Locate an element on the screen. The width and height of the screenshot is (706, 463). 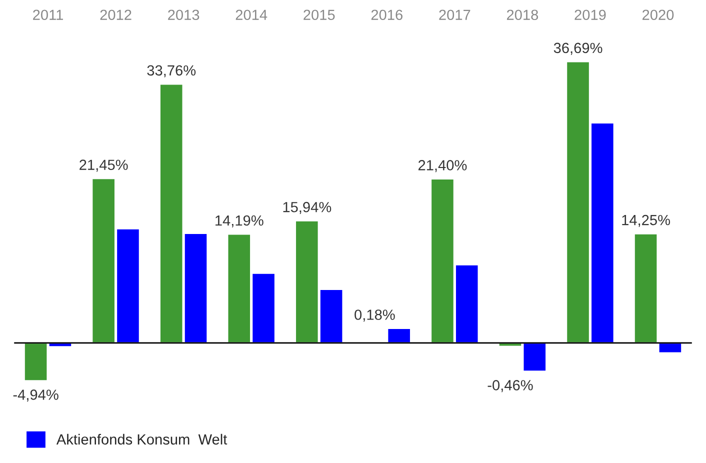
data-label: 14,25% is located at coordinates (646, 220).